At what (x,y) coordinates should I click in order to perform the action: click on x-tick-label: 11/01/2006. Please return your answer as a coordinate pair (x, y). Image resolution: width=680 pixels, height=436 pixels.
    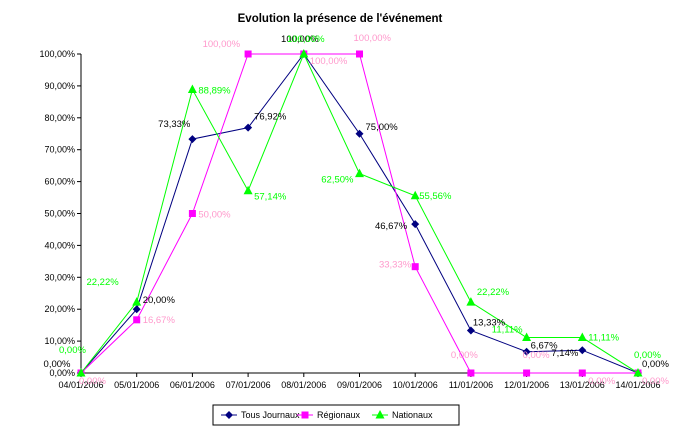
    Looking at the image, I should click on (471, 385).